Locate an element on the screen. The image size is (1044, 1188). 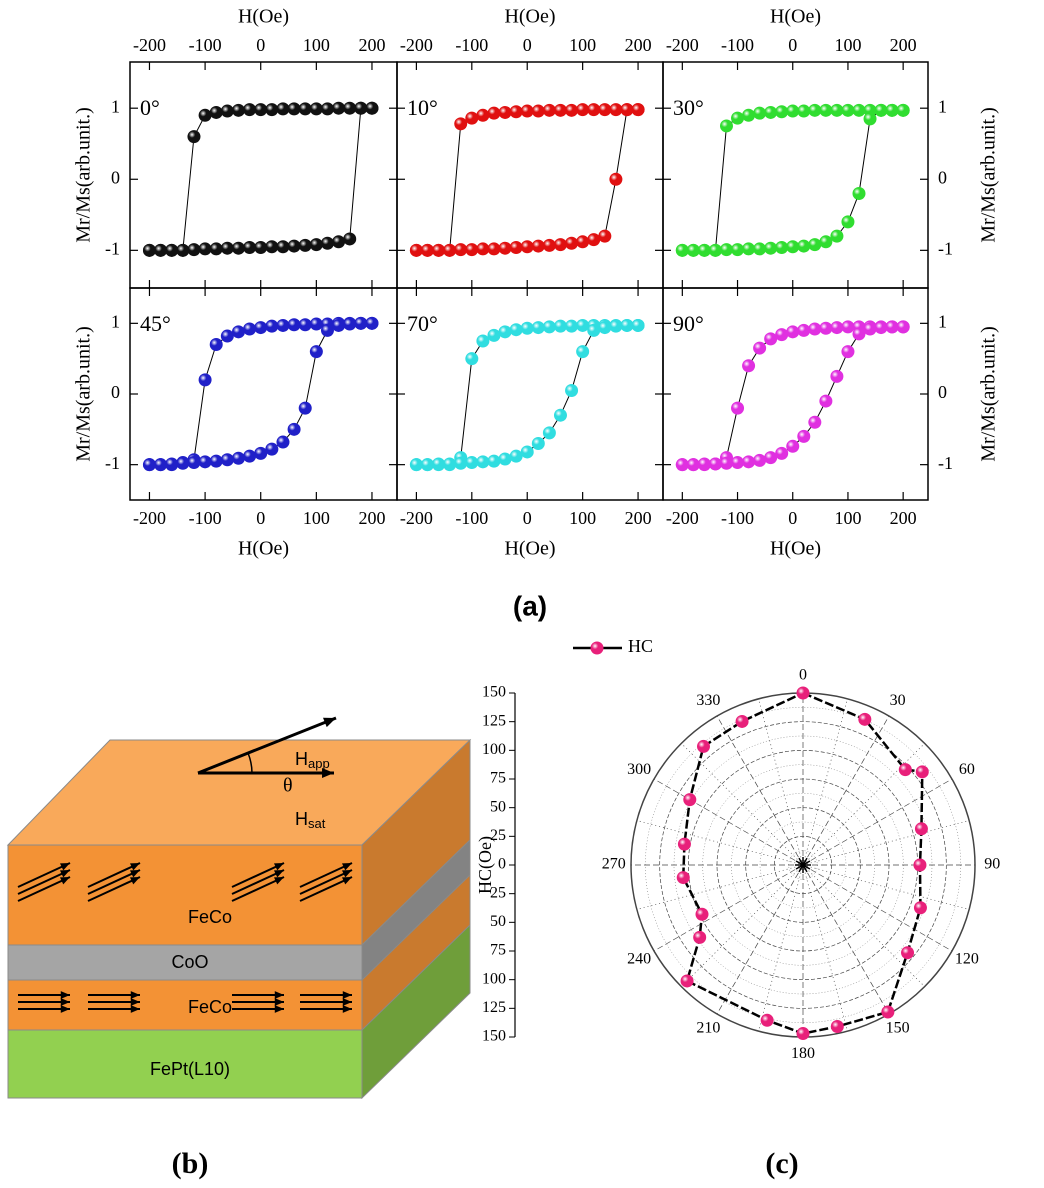
grid-circle-minor is located at coordinates (803, 865).